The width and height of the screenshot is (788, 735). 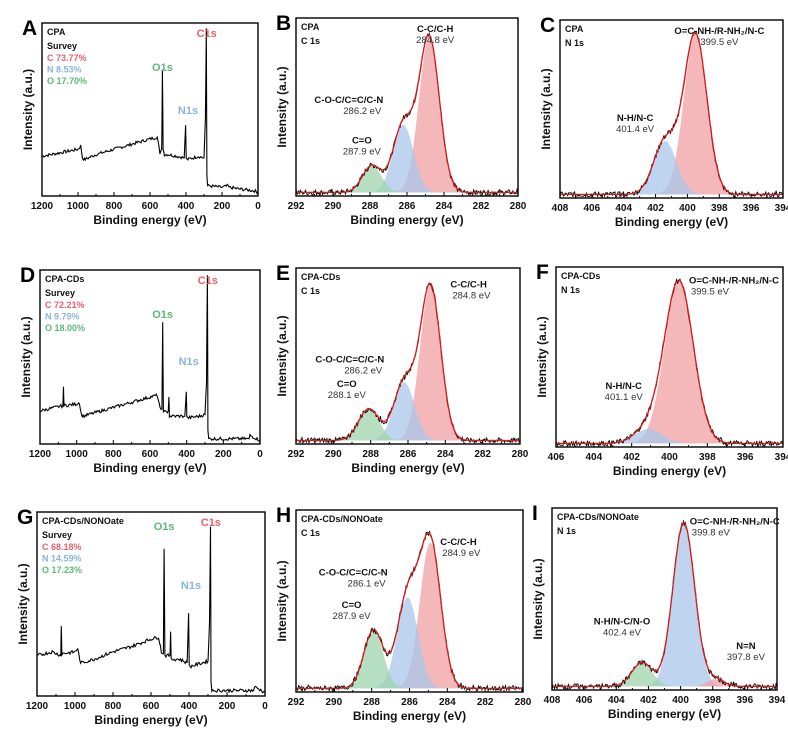 I want to click on x-tick-label: 1000, so click(x=78, y=206).